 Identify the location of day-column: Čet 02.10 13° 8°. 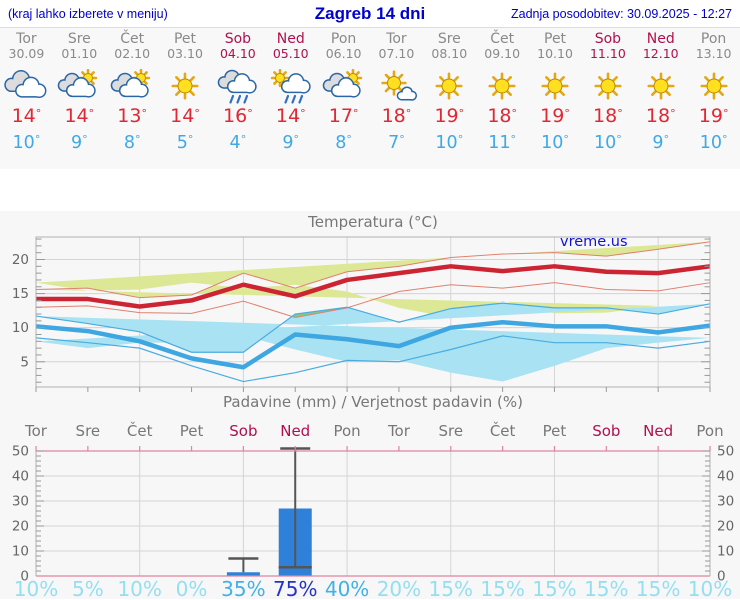
(132, 98).